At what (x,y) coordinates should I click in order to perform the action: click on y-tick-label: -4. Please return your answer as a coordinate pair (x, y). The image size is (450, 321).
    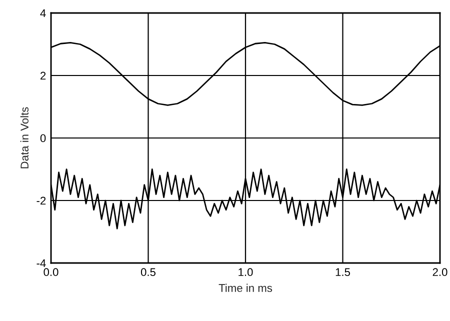
    Looking at the image, I should click on (41, 263).